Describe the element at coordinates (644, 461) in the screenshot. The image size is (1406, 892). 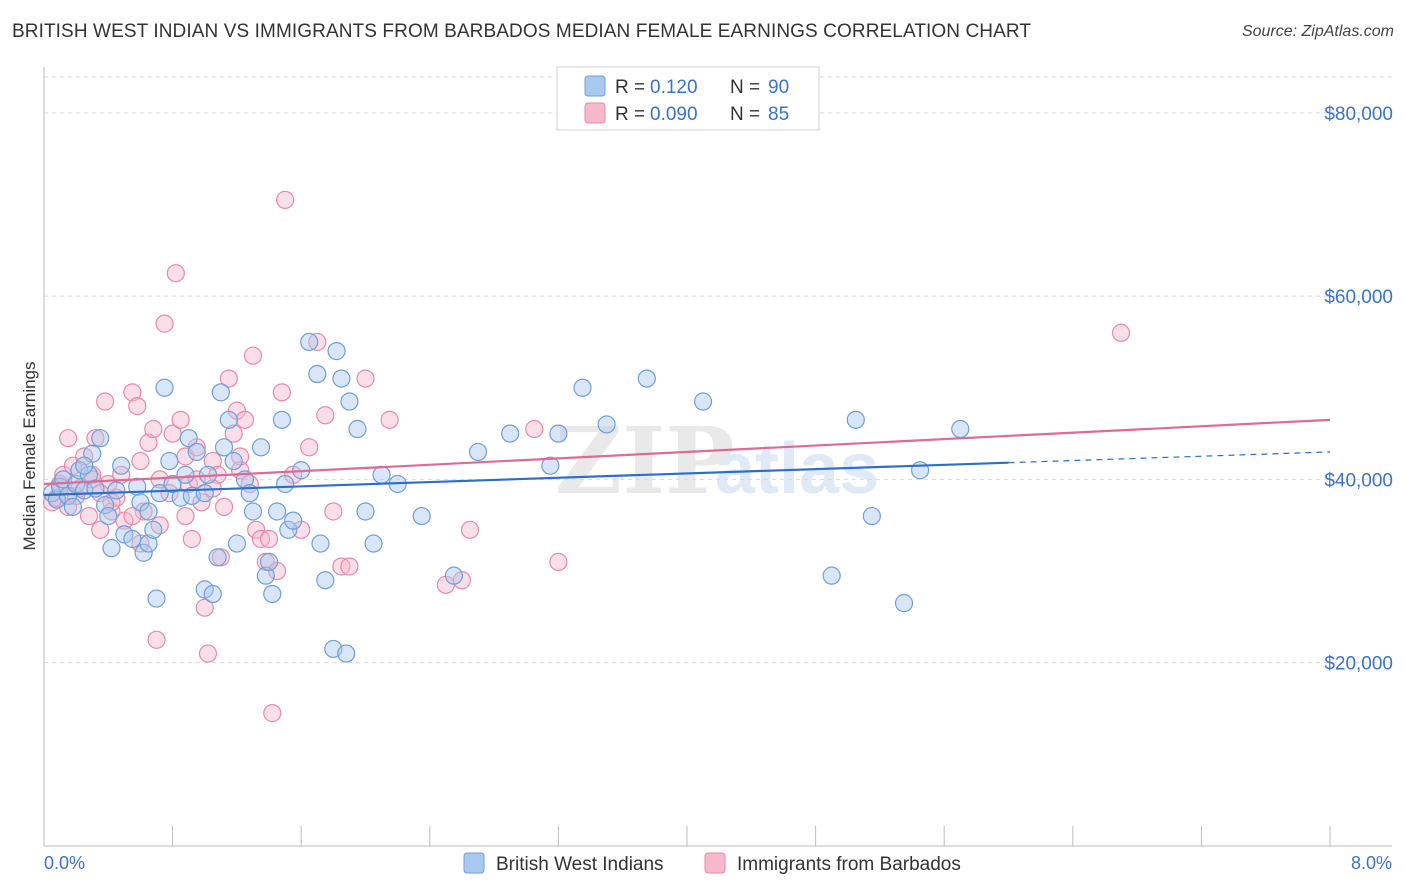
I see `watermark-zip: ZIP` at that location.